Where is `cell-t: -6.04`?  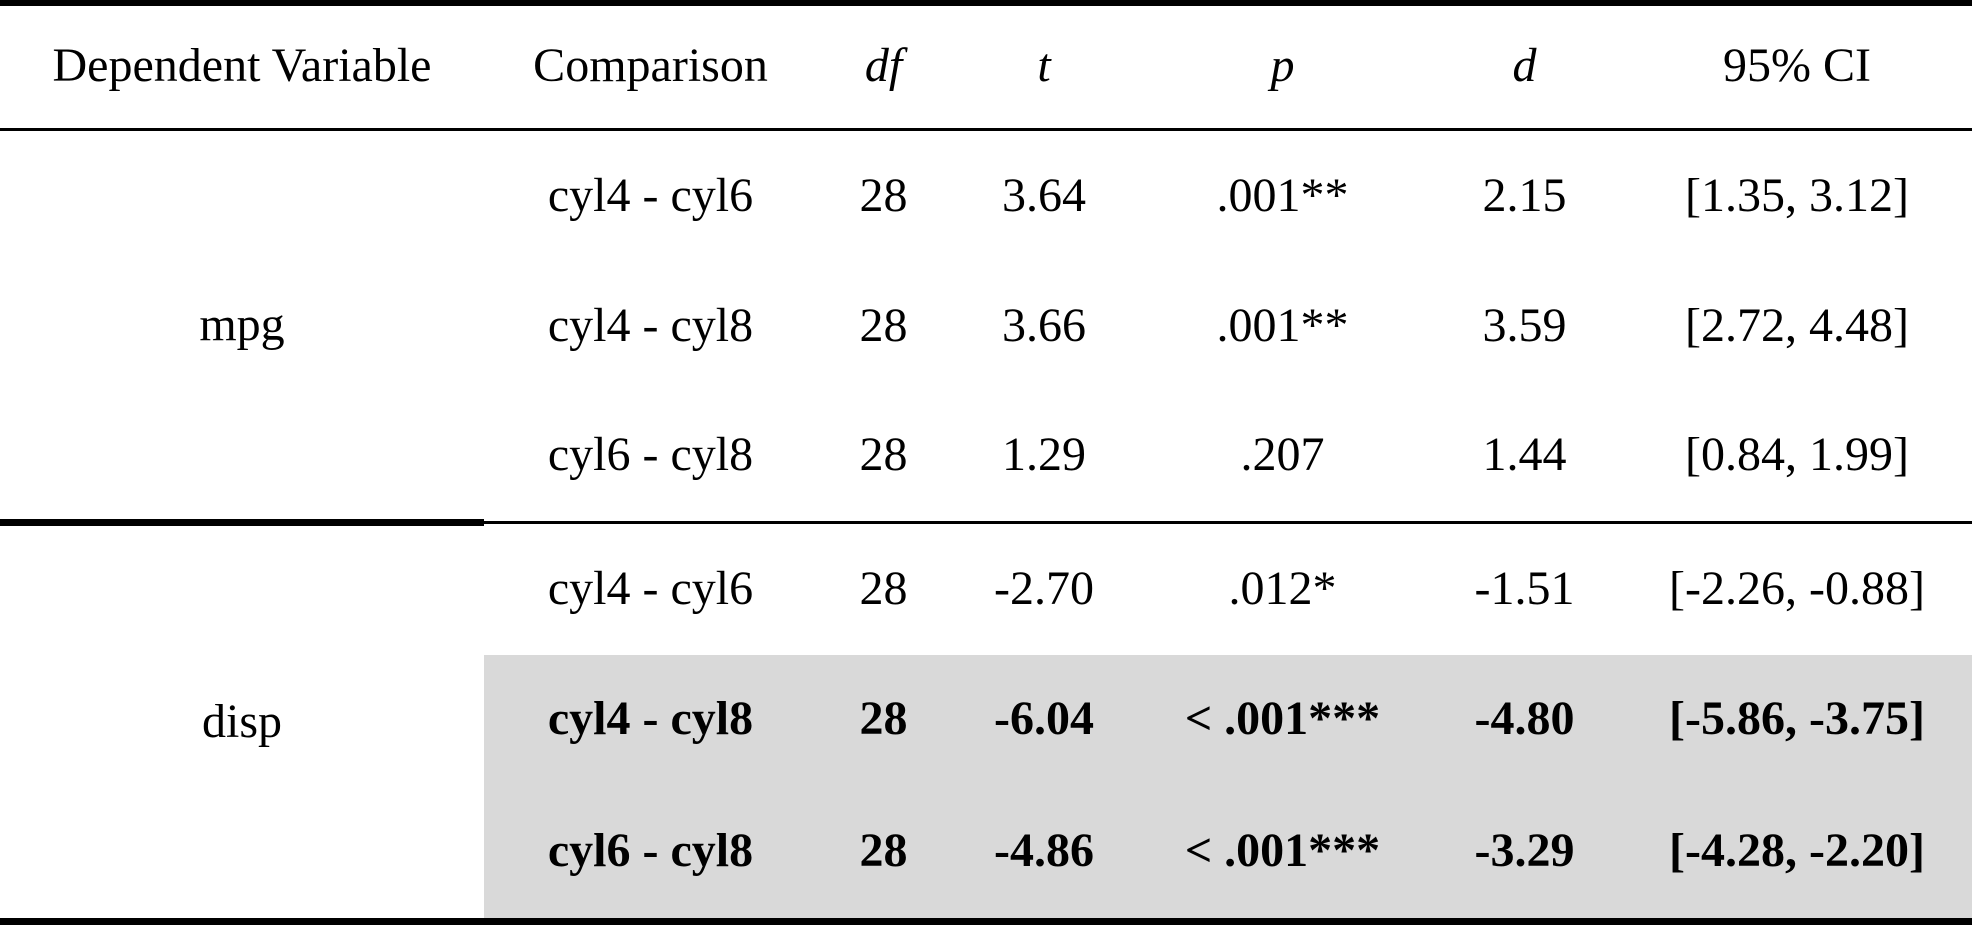 cell-t: -6.04 is located at coordinates (1044, 720).